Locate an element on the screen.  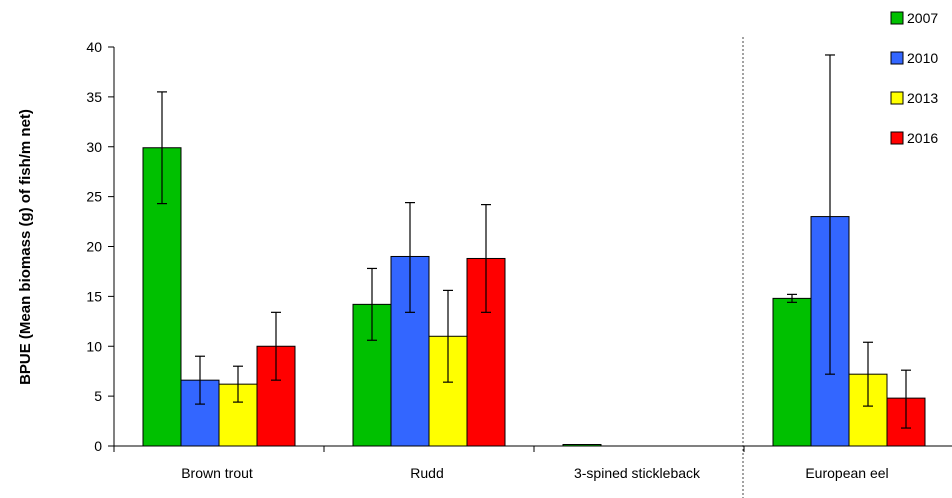
x-category-label: European eel is located at coordinates (846, 473).